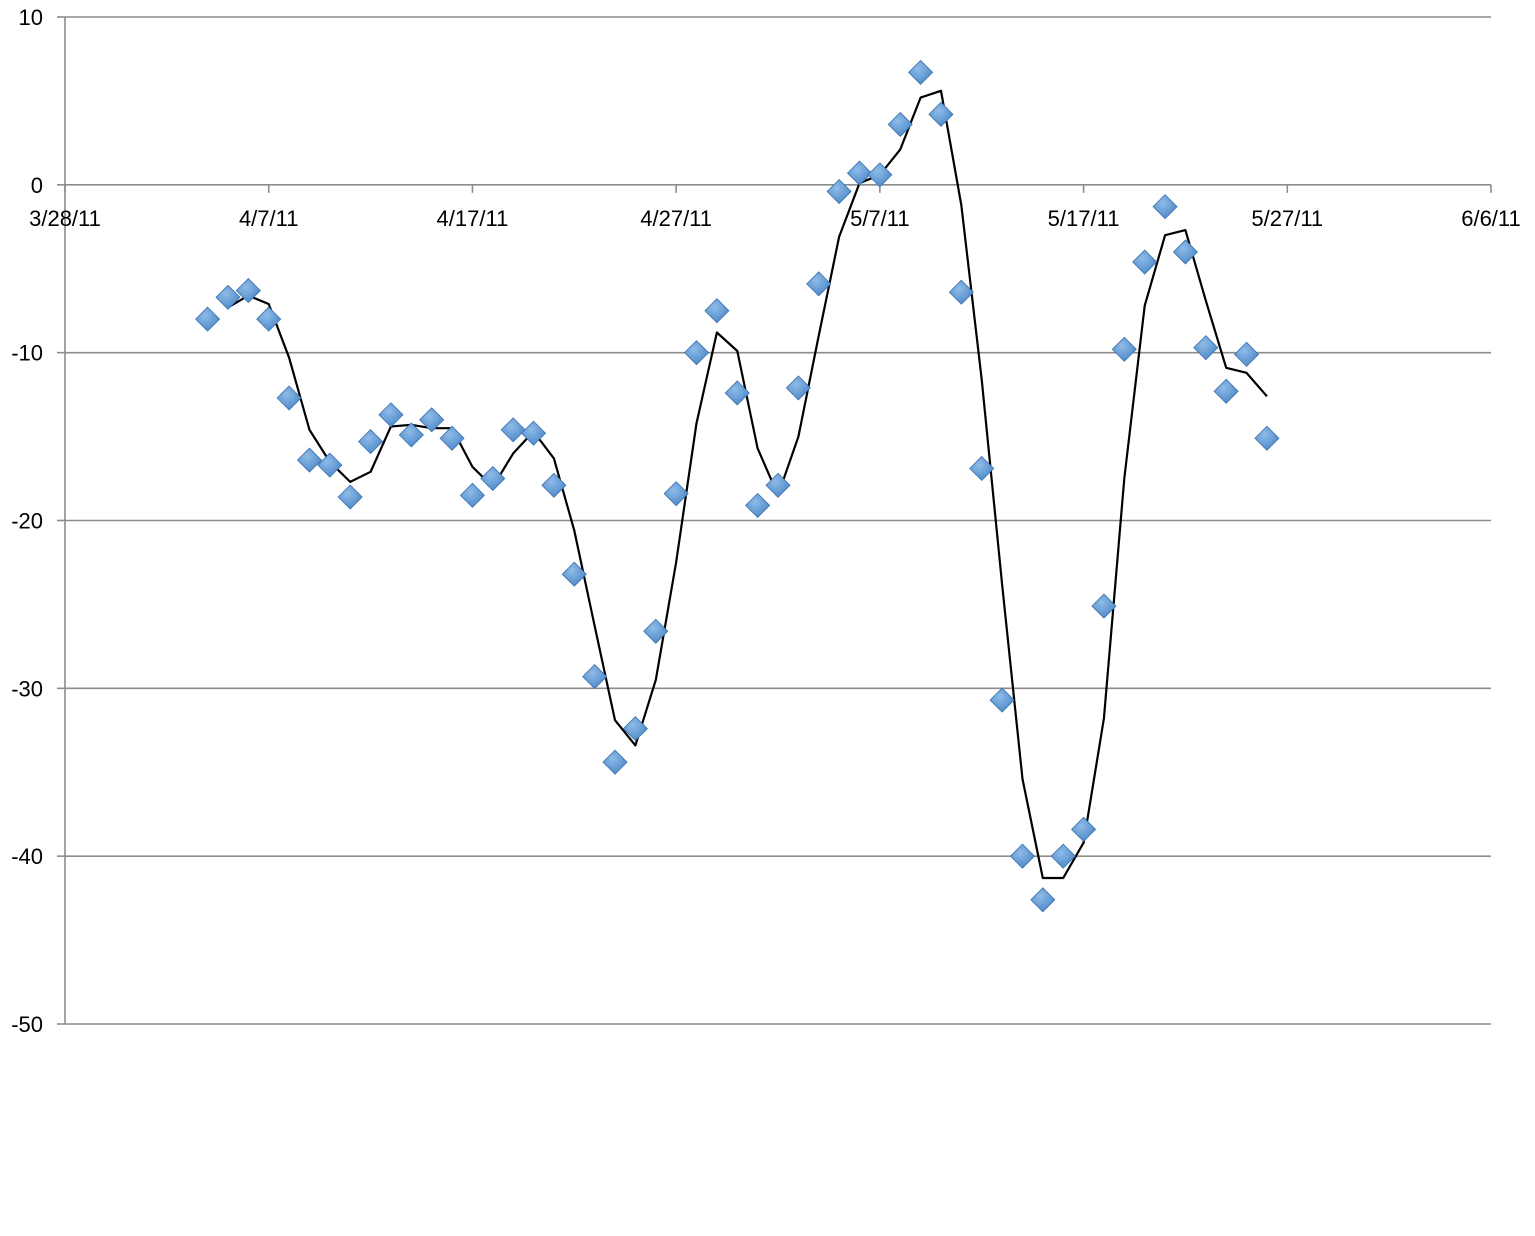  Describe the element at coordinates (27, 688) in the screenshot. I see `y-tick-label: -30` at that location.